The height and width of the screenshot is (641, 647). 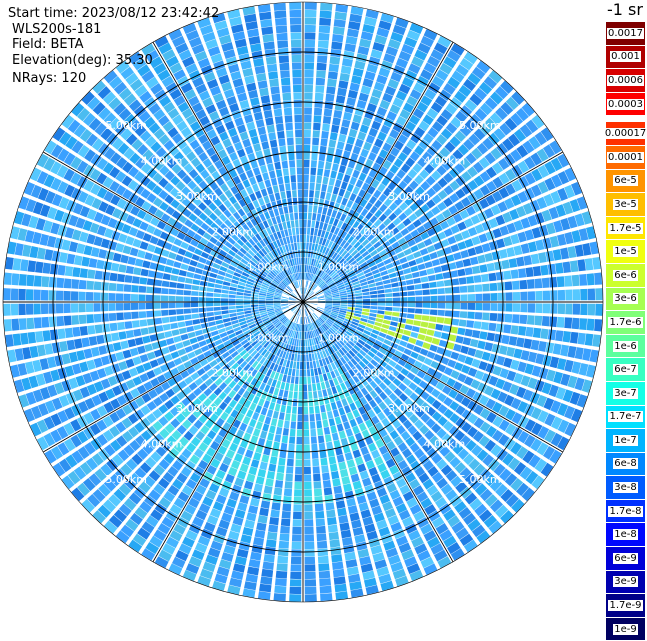 What do you see at coordinates (625, 275) in the screenshot?
I see `colorbar-tick-label: 6e-6` at bounding box center [625, 275].